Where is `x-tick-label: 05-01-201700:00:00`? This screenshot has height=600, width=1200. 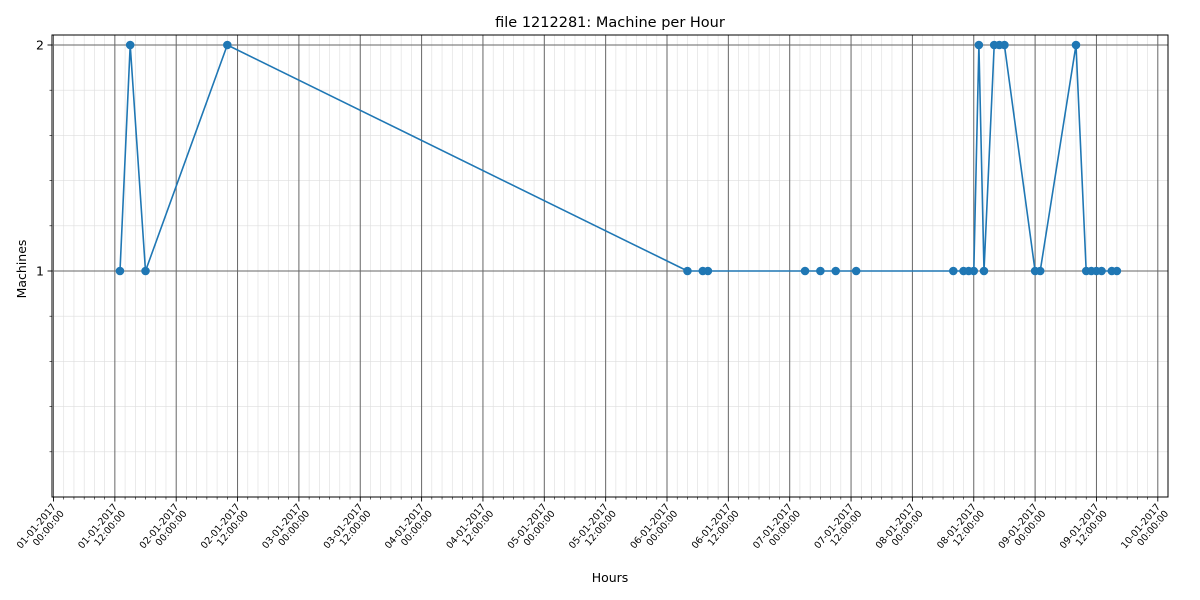 x-tick-label: 05-01-201700:00:00 is located at coordinates (532, 530).